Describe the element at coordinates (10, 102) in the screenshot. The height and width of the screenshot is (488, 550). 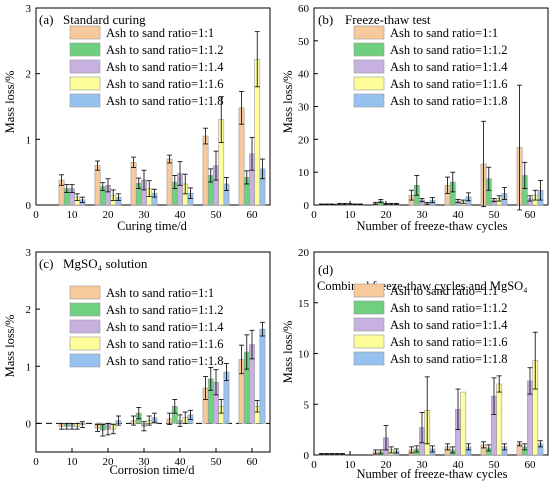
I see `panel-a-ylabel: Mass loss/%` at that location.